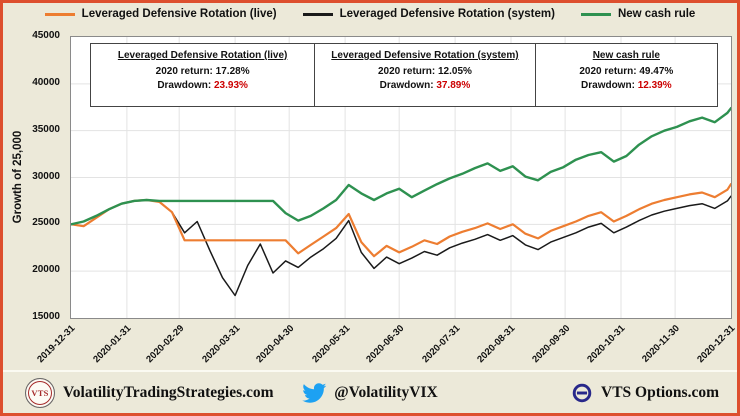  Describe the element at coordinates (46, 223) in the screenshot. I see `y-tick-label: 25000` at that location.